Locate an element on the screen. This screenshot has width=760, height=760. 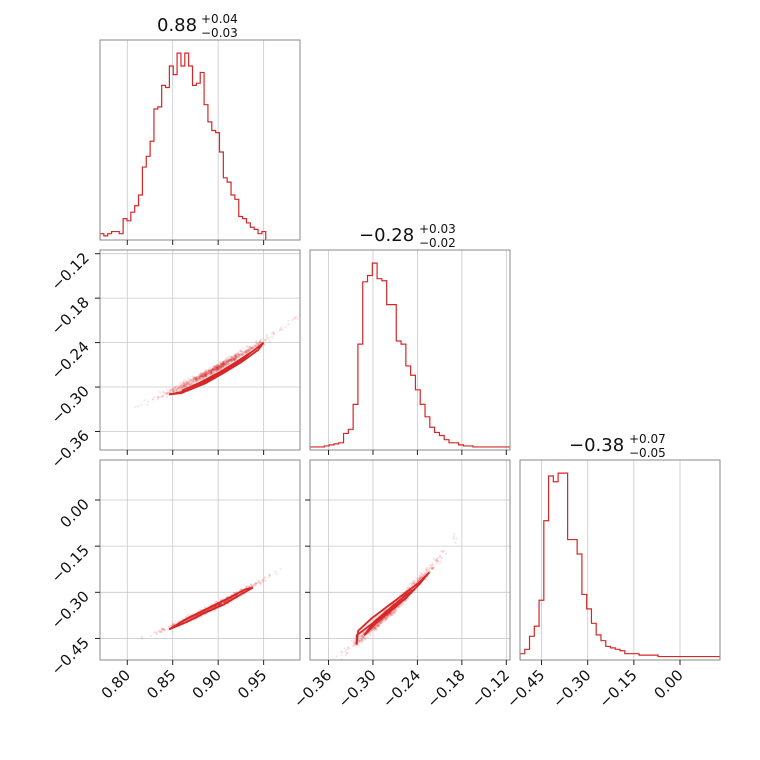
y-tick-label: 0.00 is located at coordinates (74, 513).